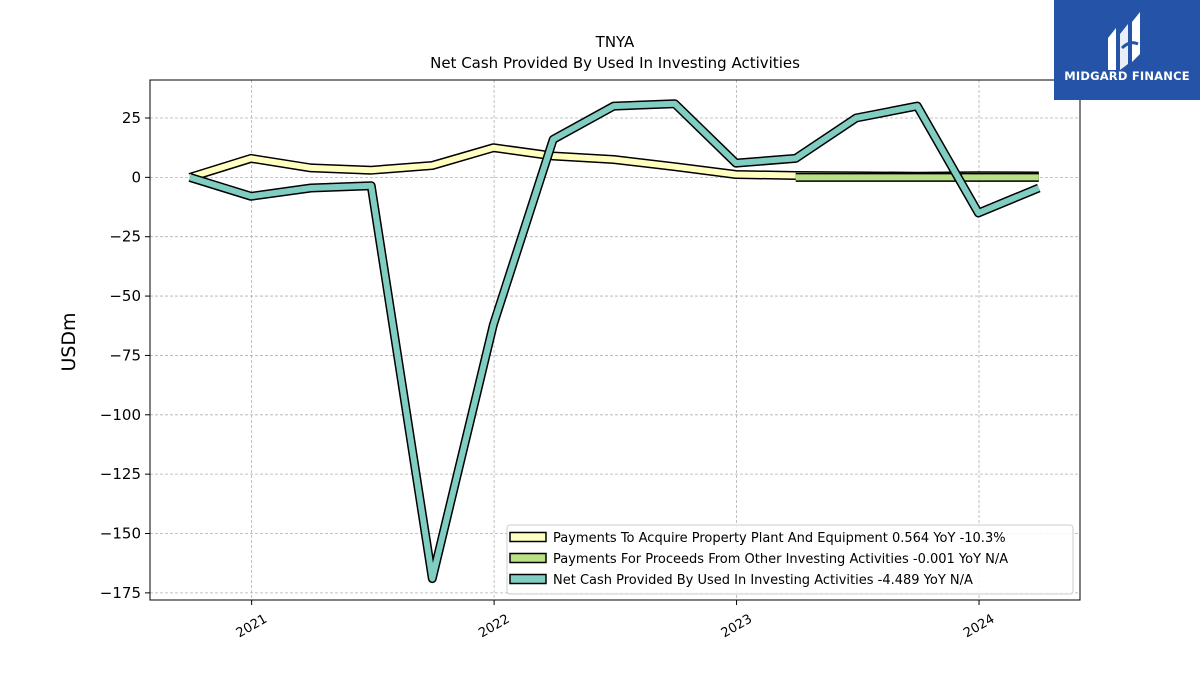 The width and height of the screenshot is (1200, 675). What do you see at coordinates (125, 355) in the screenshot?
I see `y-tick-label: −75` at bounding box center [125, 355].